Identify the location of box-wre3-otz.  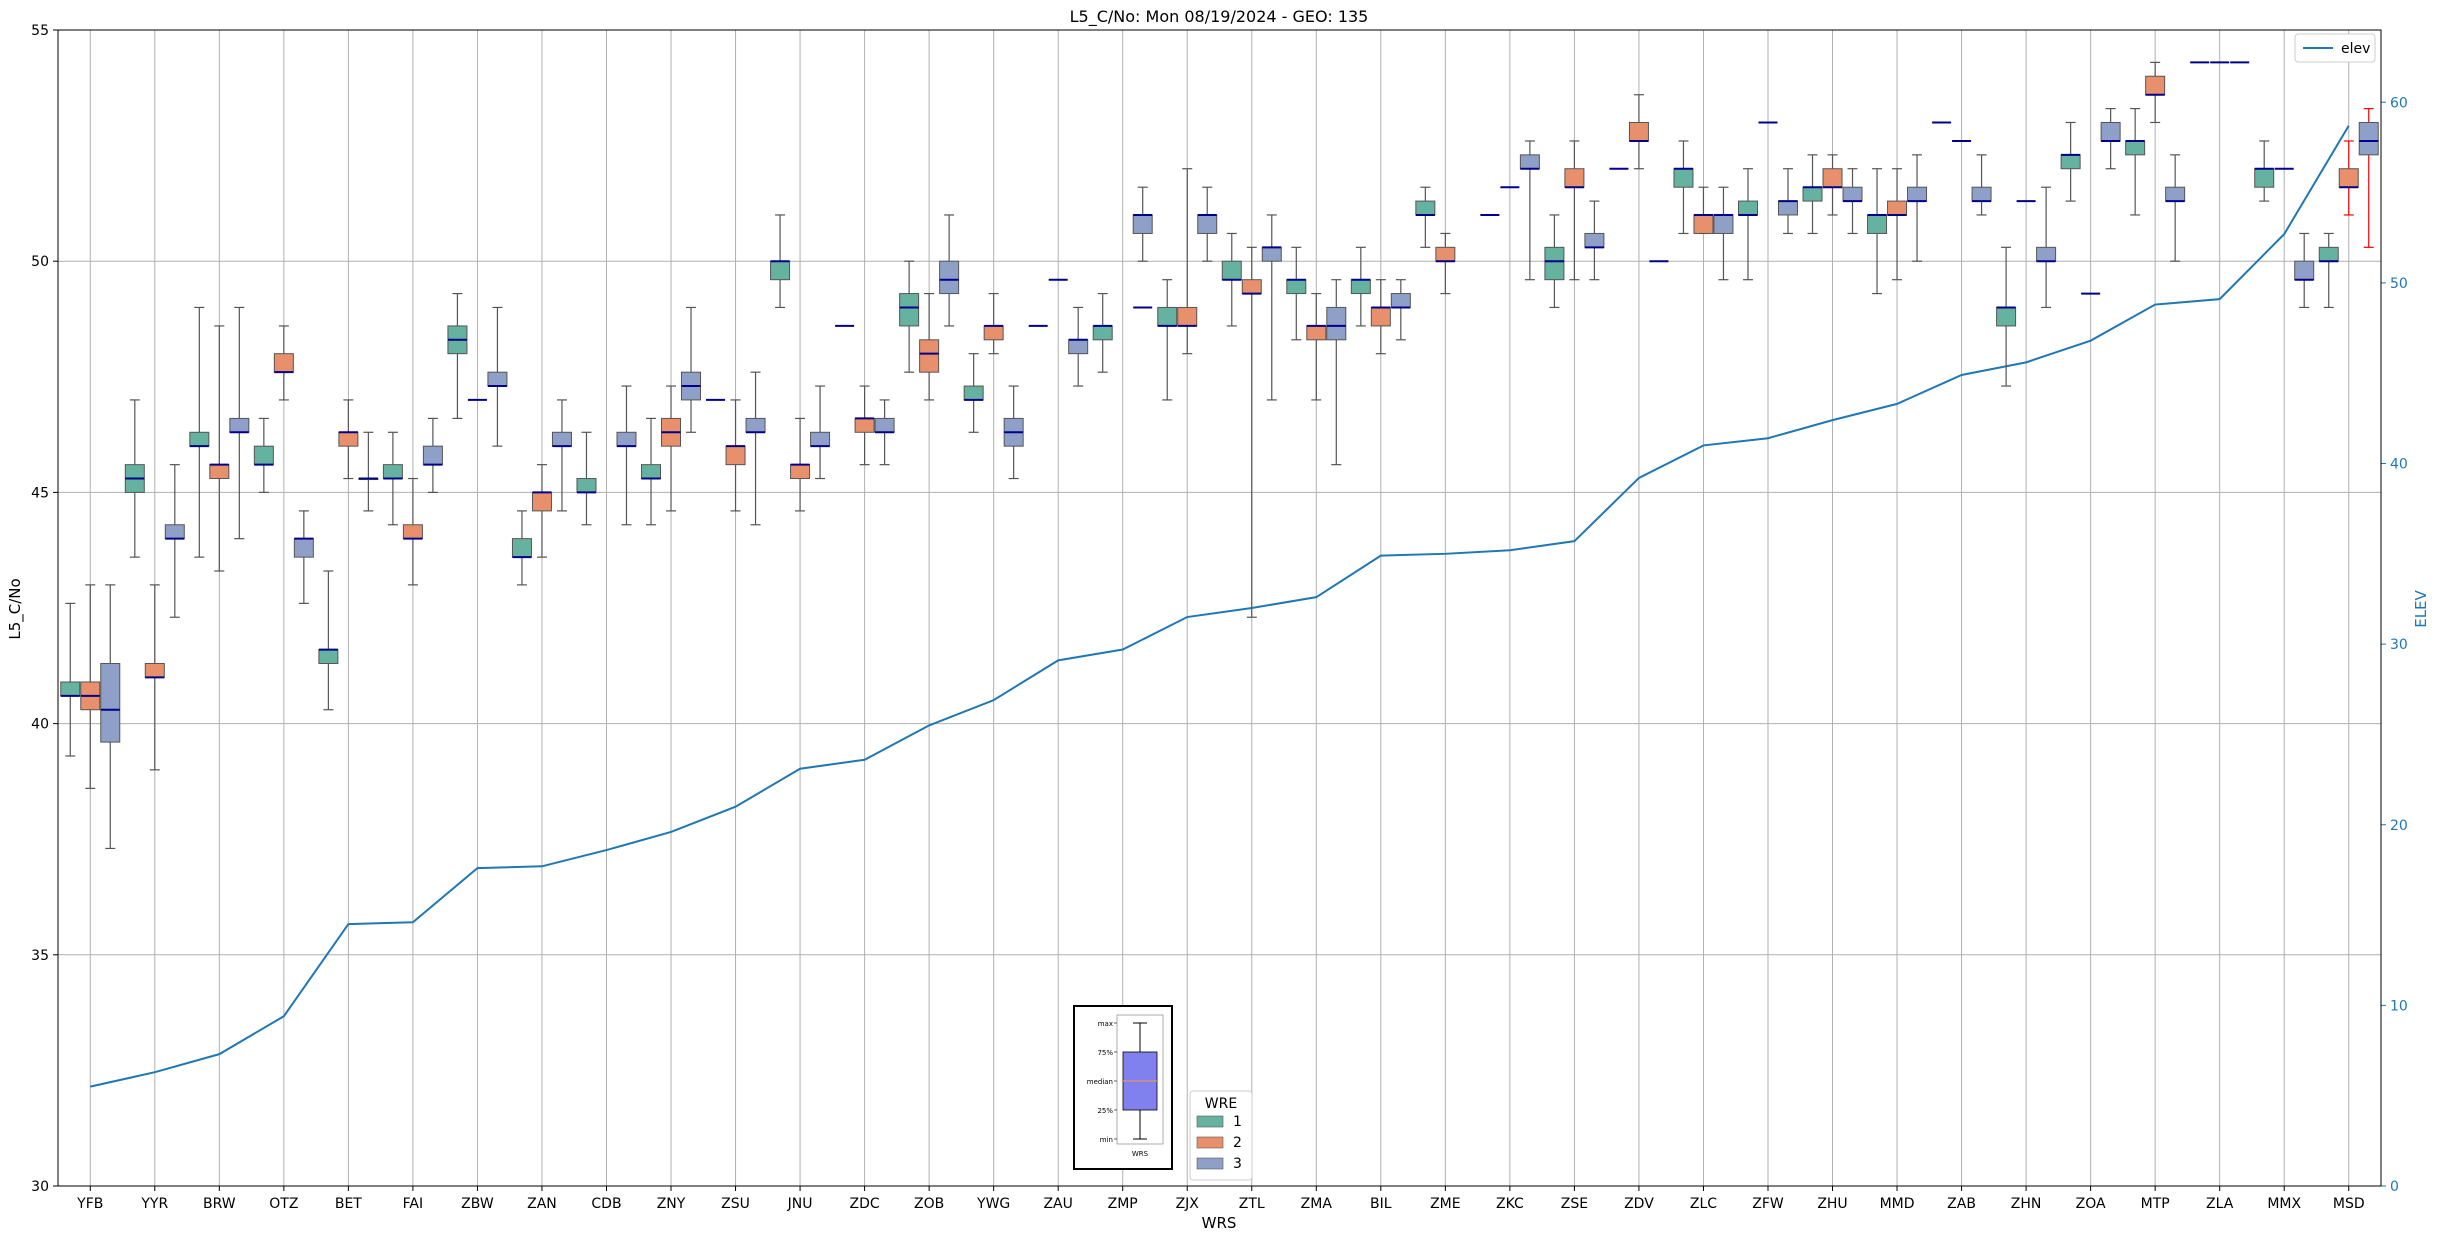
(303, 557).